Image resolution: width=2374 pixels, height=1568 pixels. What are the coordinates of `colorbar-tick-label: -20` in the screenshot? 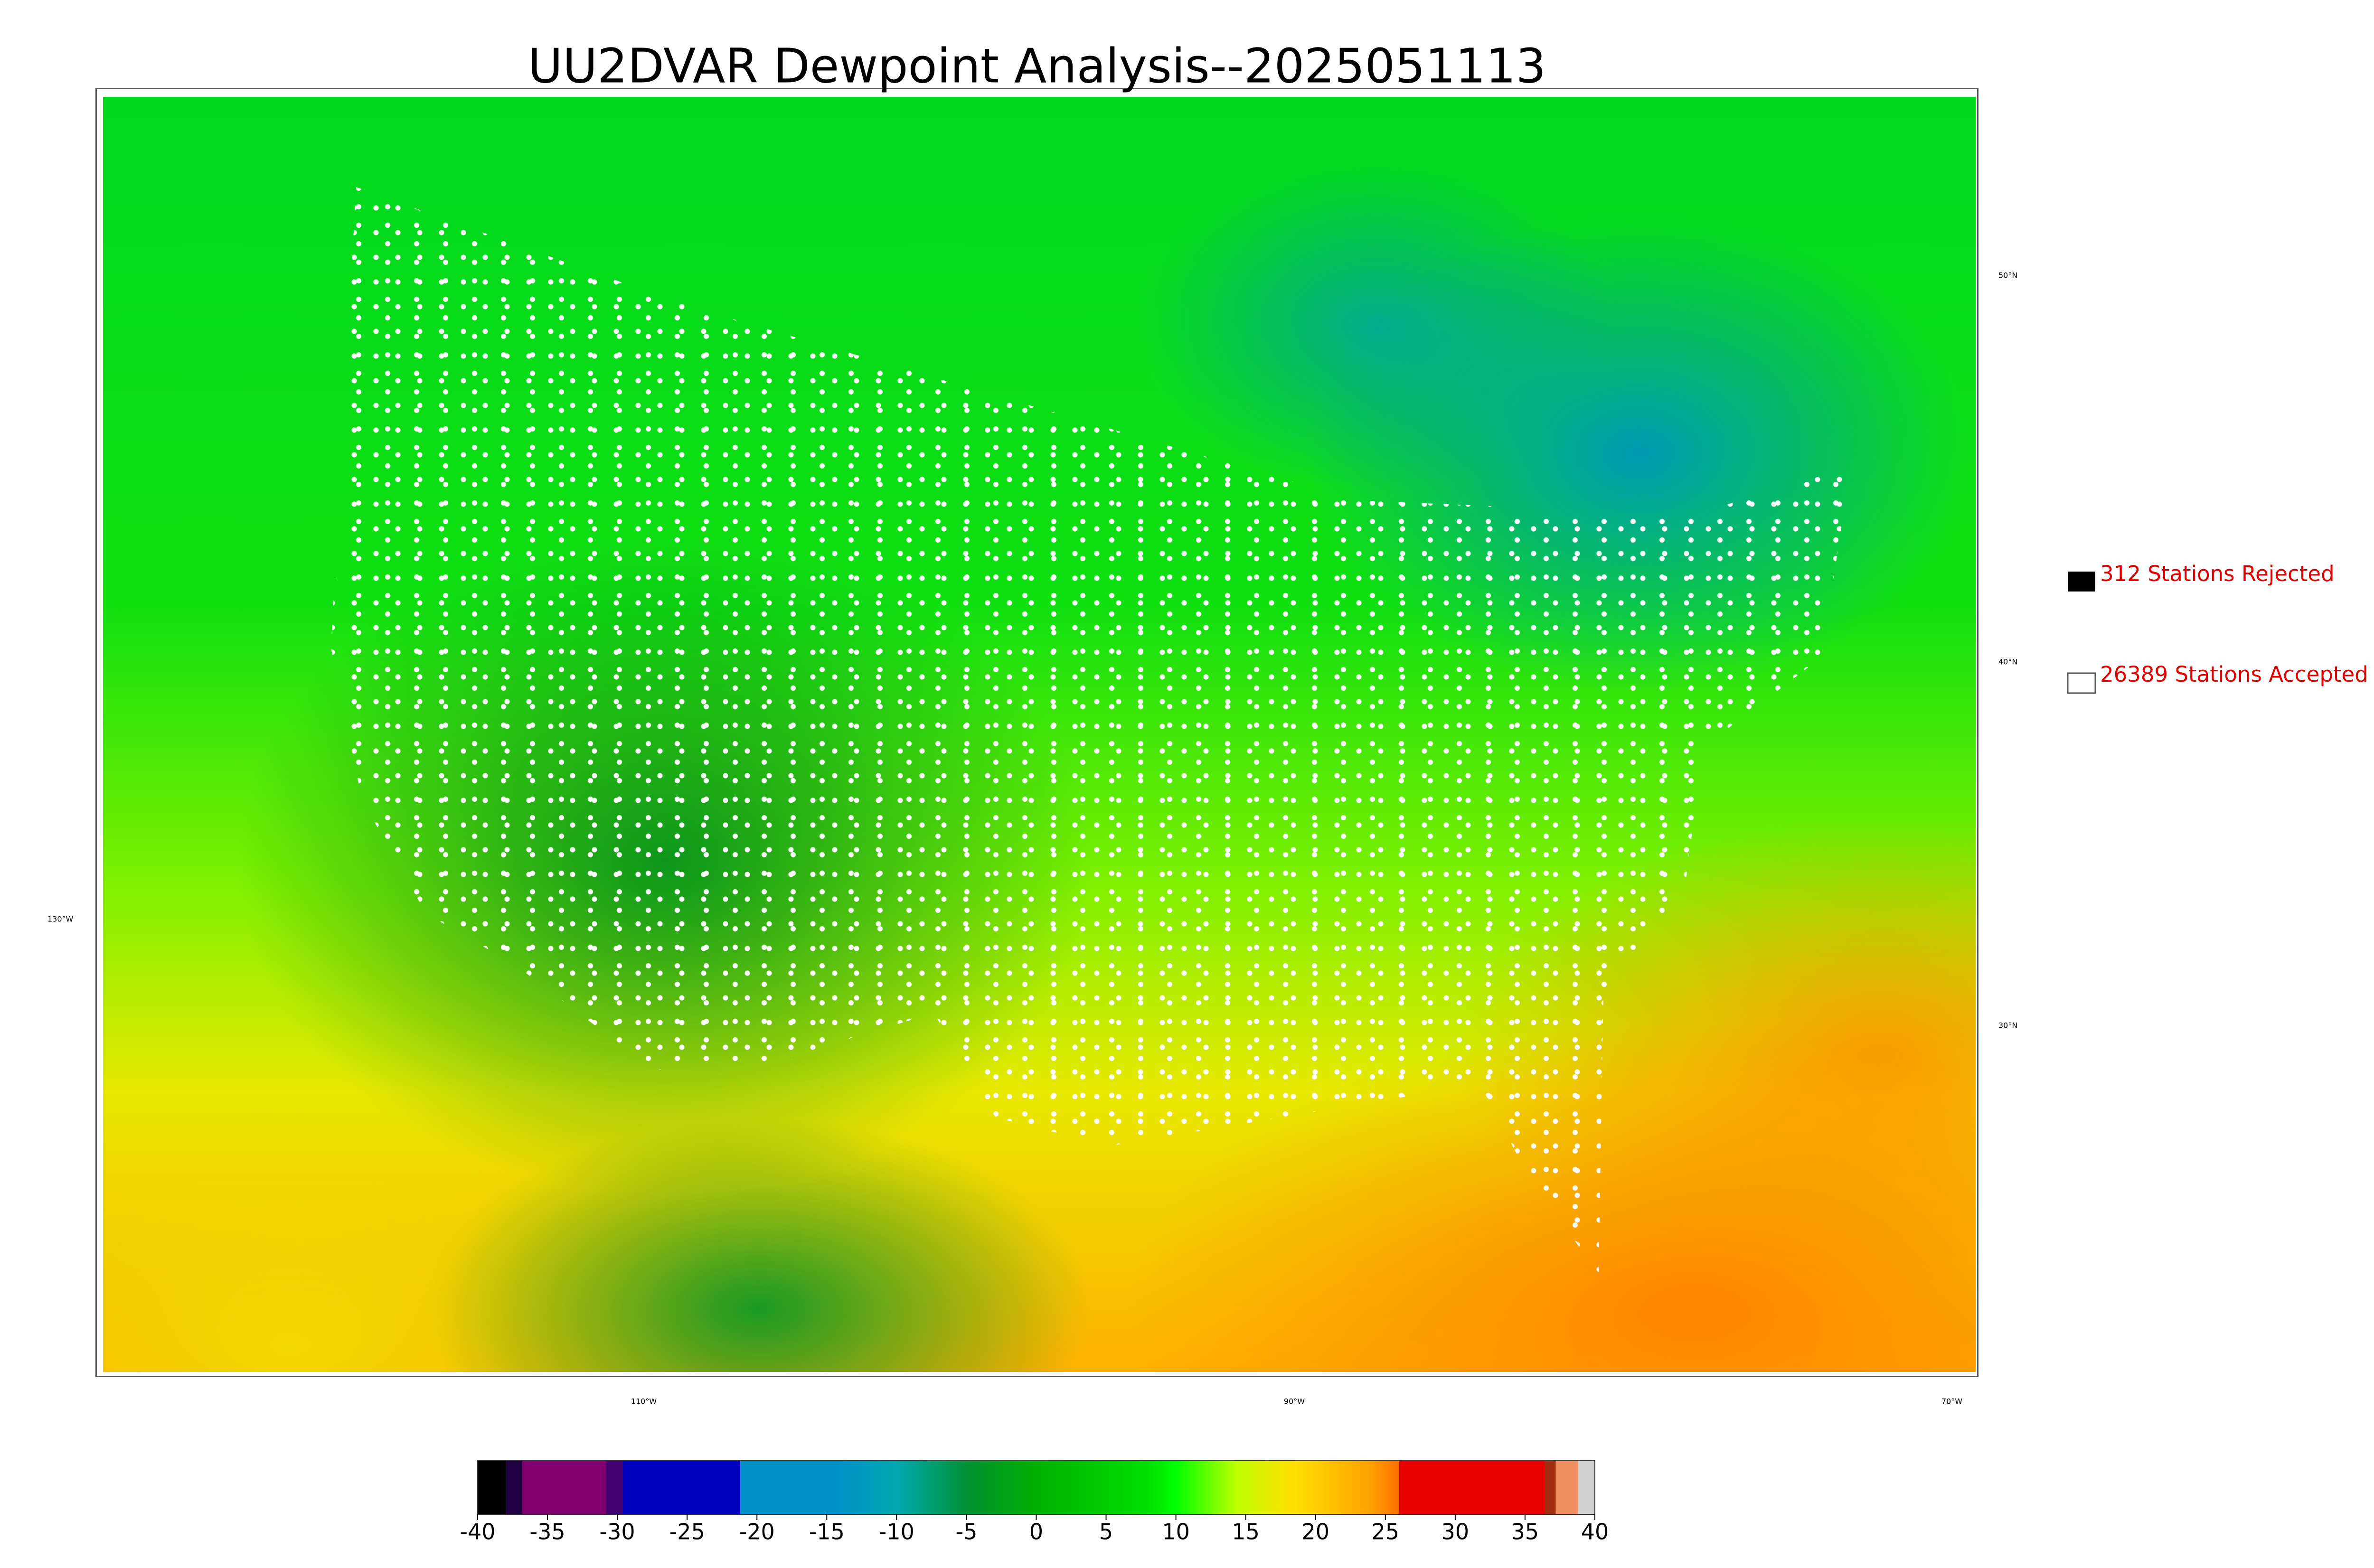 It's located at (757, 1532).